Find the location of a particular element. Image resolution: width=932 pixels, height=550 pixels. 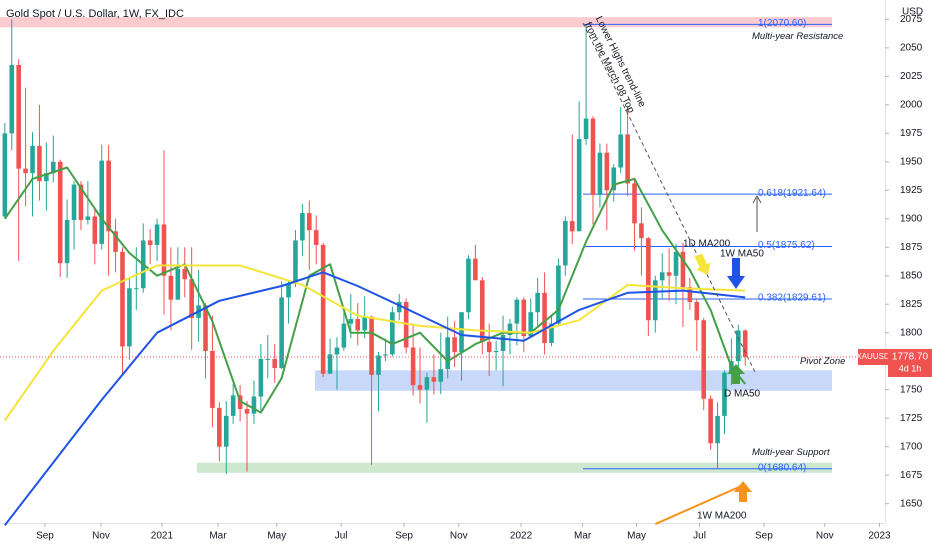

zone-label: Multi-year Resistance is located at coordinates (797, 36).